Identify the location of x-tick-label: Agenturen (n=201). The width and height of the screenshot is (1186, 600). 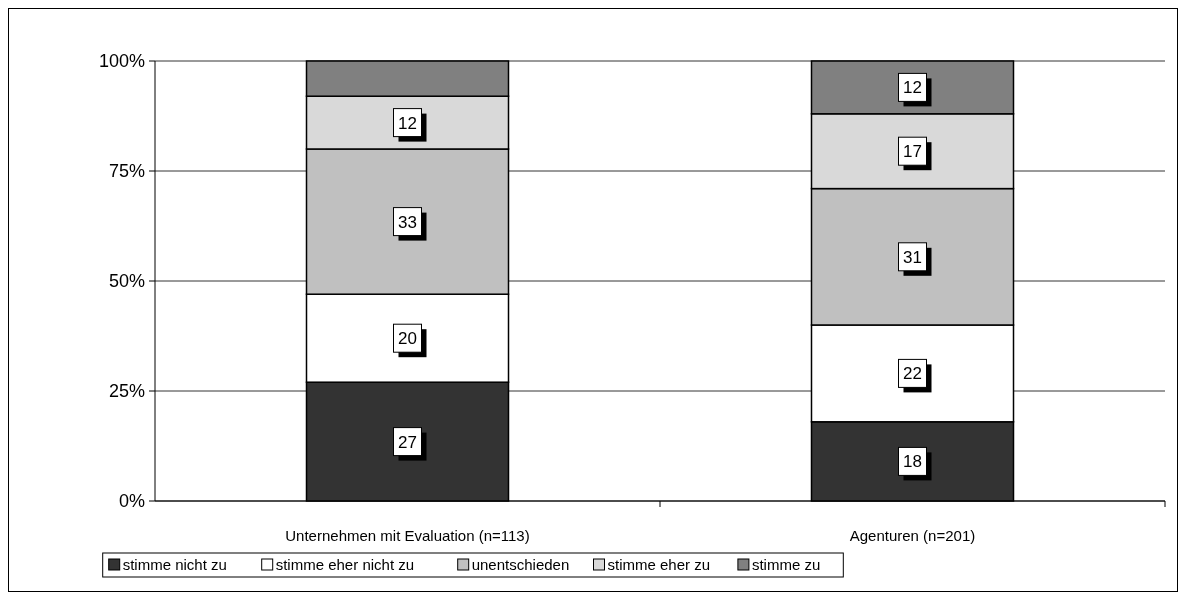
(912, 535).